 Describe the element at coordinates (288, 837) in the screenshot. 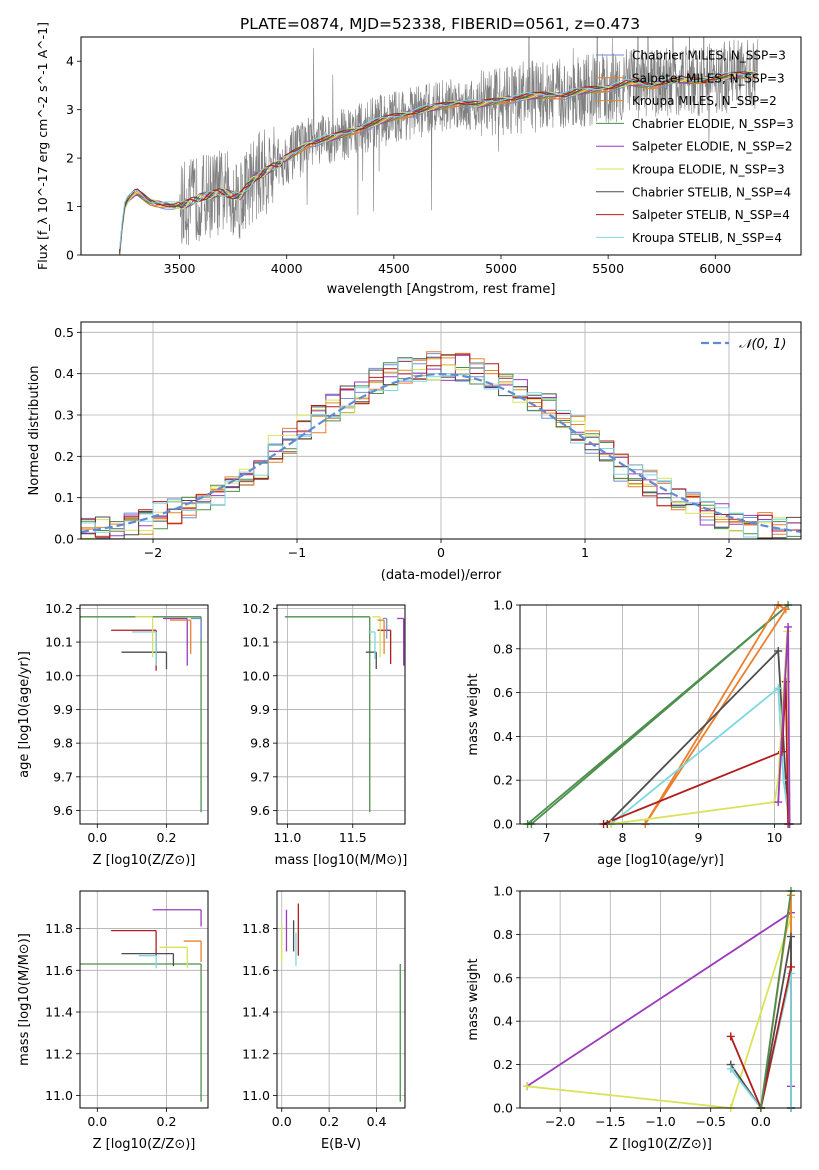

I see `x-tick-label: 11.0` at that location.